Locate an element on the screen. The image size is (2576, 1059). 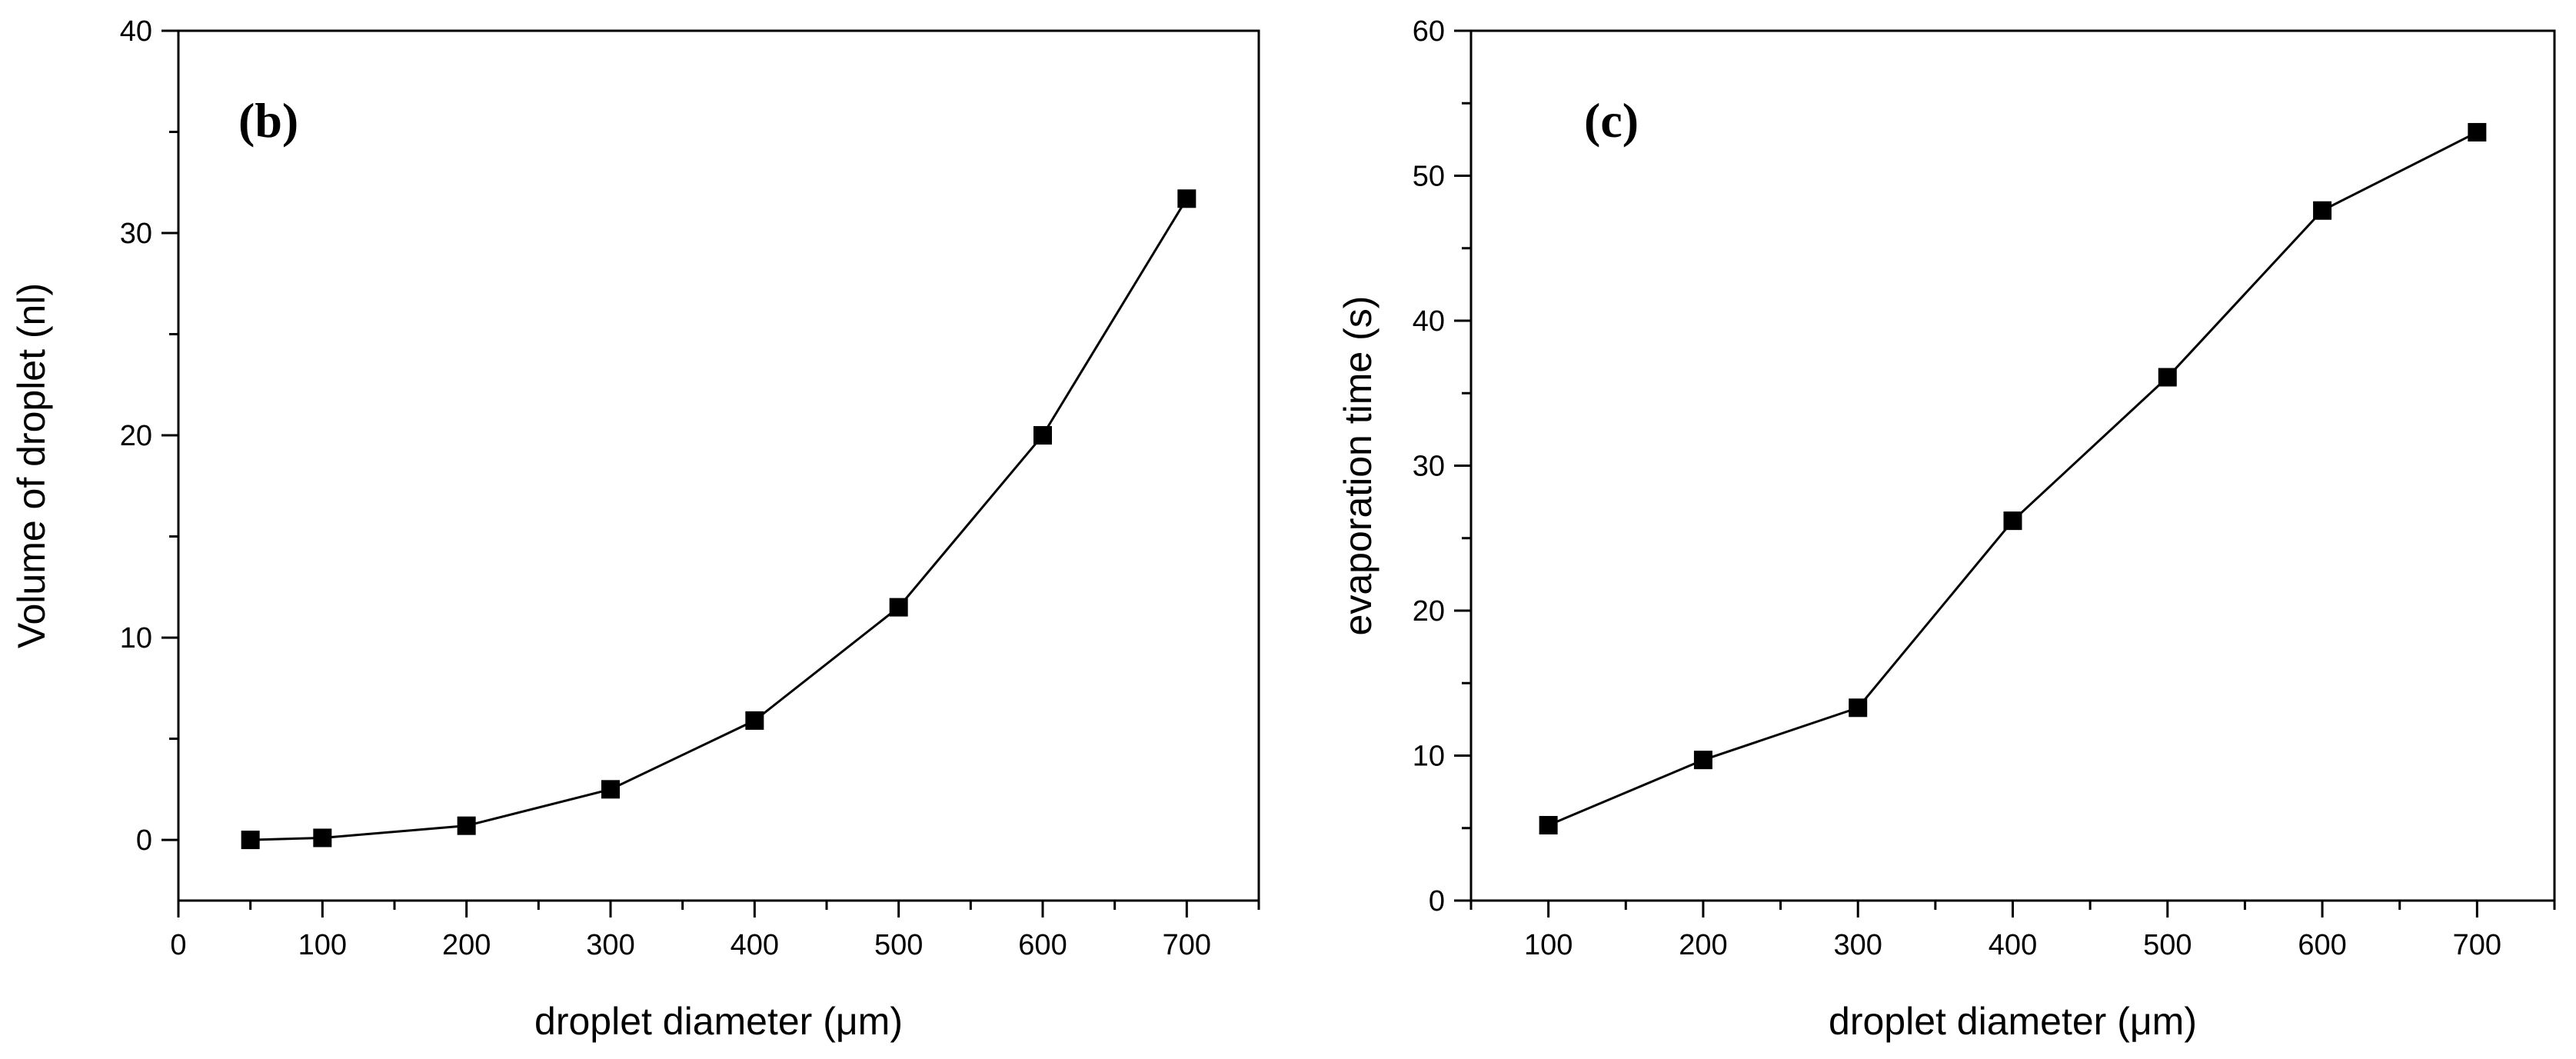
chart-c-panel-label: (c) is located at coordinates (1612, 121).